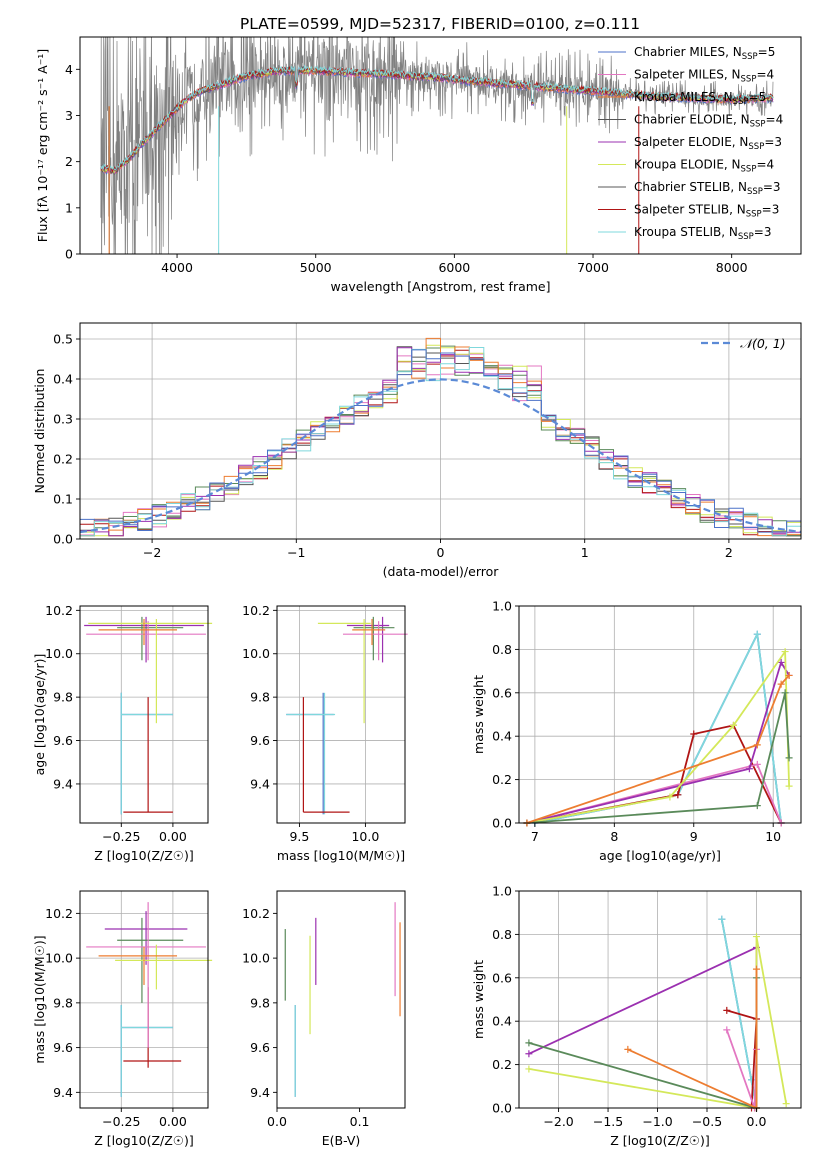  I want to click on legend-suffix: =5, so click(758, 97).